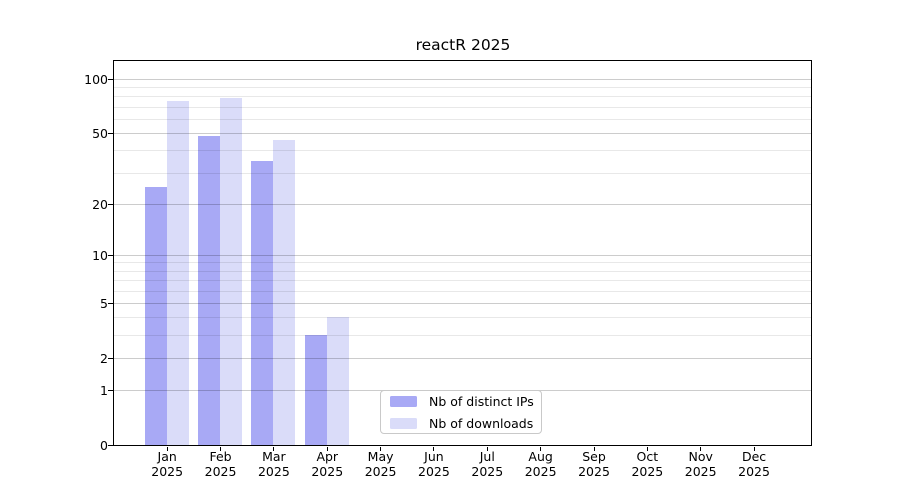 This screenshot has height=500, width=900. Describe the element at coordinates (434, 464) in the screenshot. I see `x-tick-label-jun: Jun 2025` at that location.